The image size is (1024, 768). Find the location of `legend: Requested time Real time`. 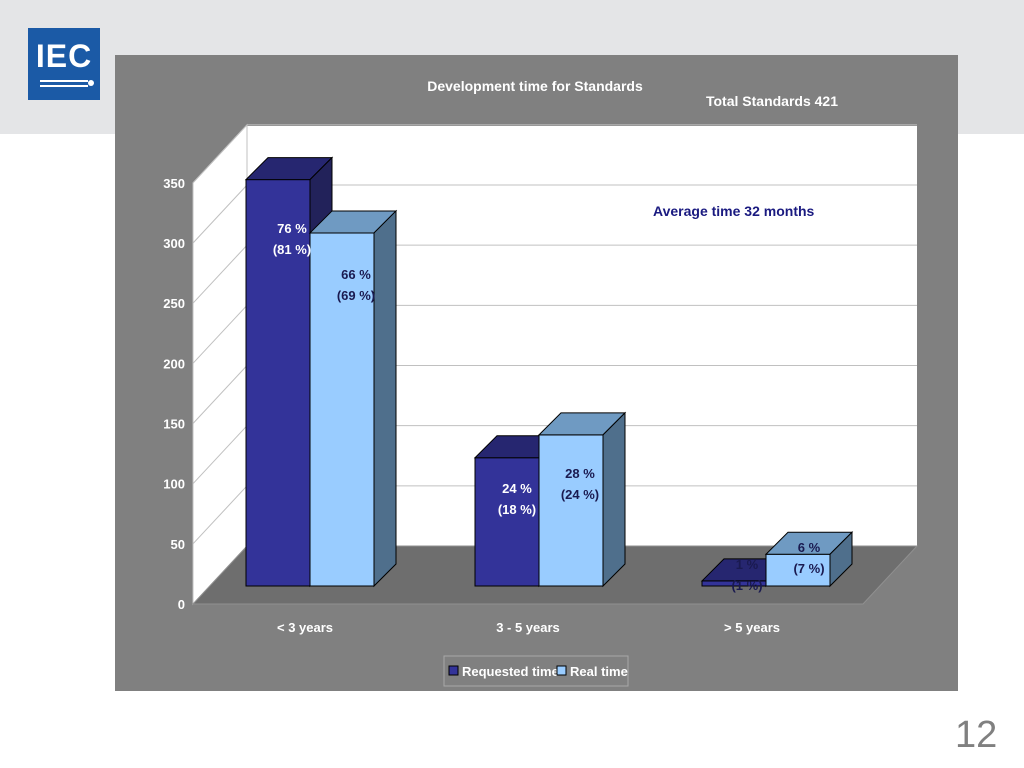

legend: Requested time Real time is located at coordinates (536, 671).